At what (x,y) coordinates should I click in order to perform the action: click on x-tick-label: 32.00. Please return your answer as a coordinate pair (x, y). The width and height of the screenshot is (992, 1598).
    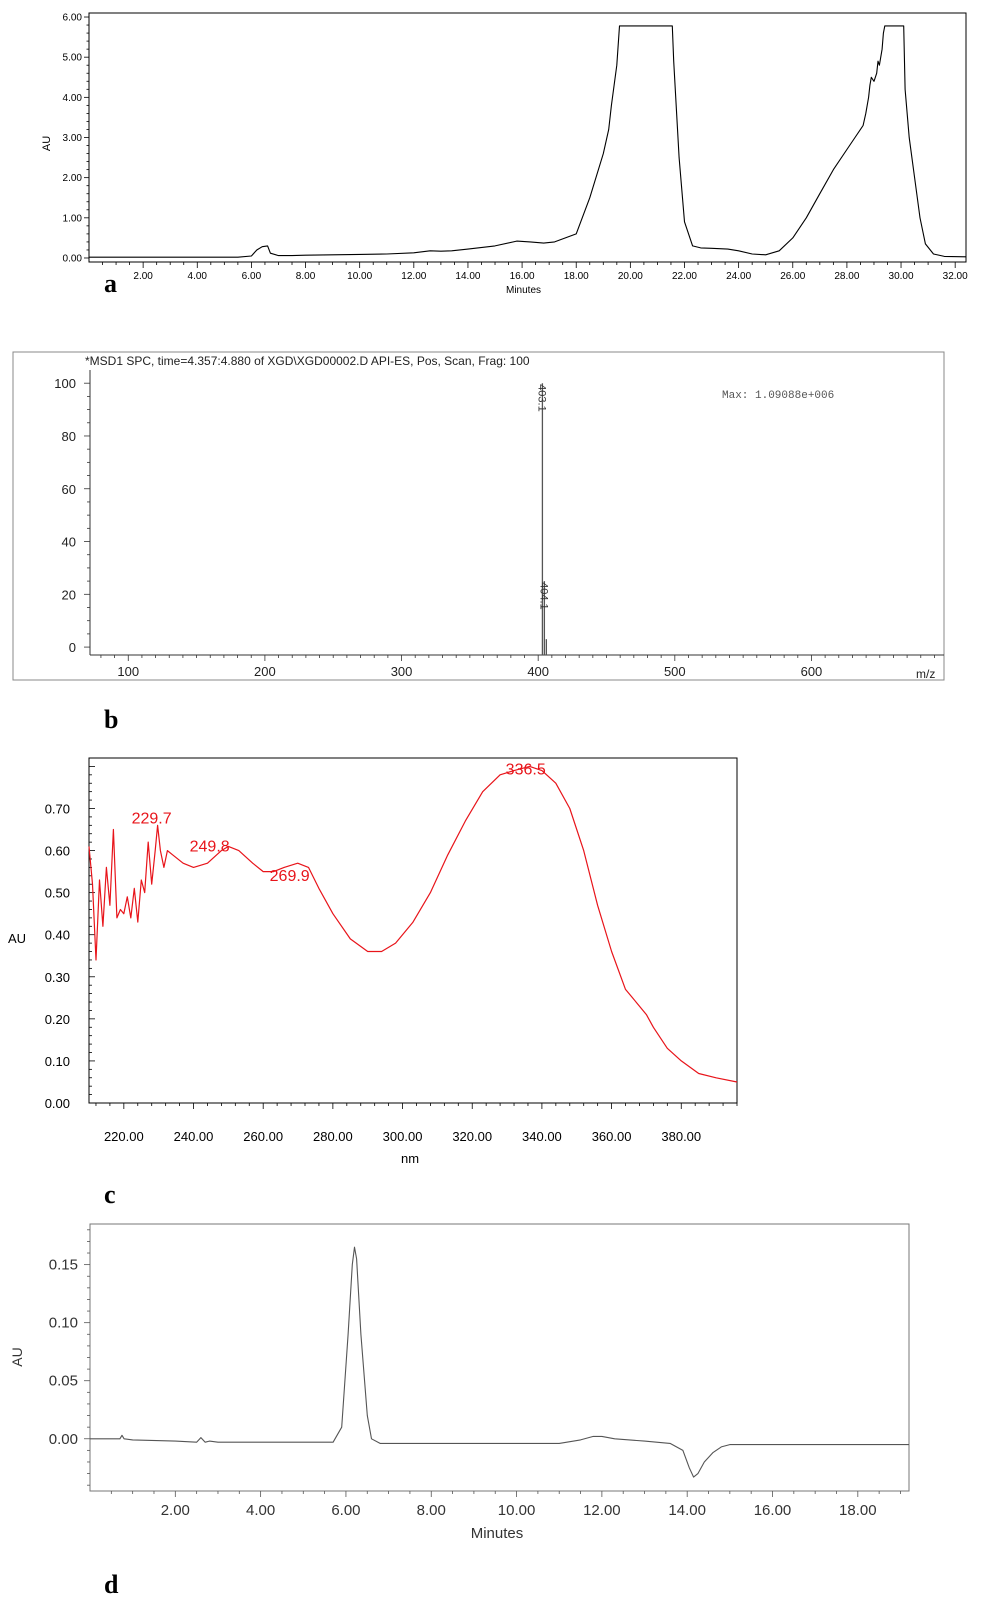
    Looking at the image, I should click on (955, 276).